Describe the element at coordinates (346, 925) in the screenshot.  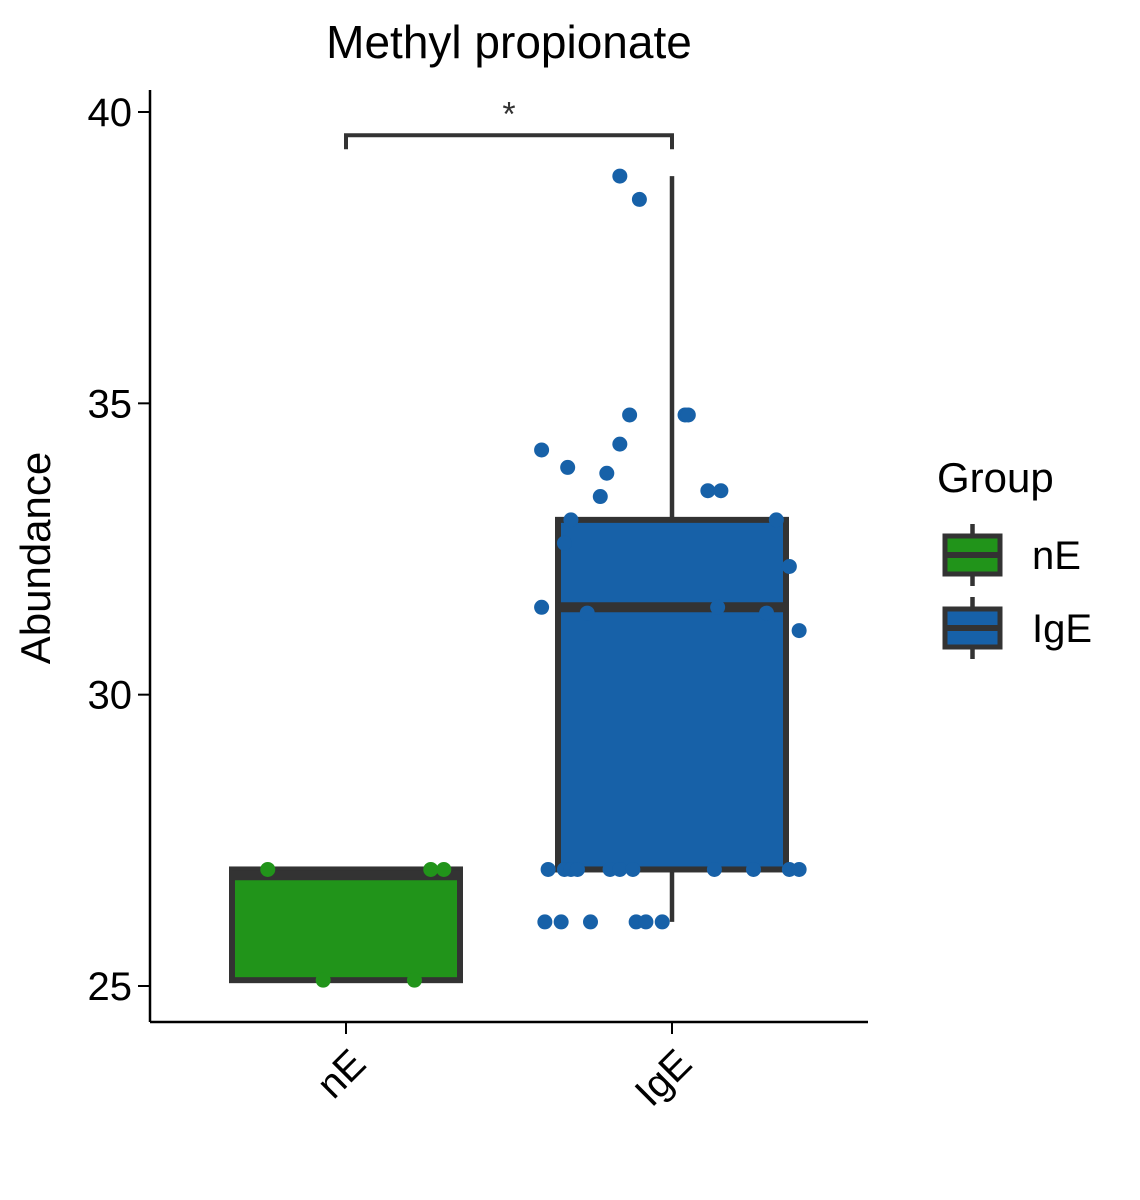
I see `box-nE` at that location.